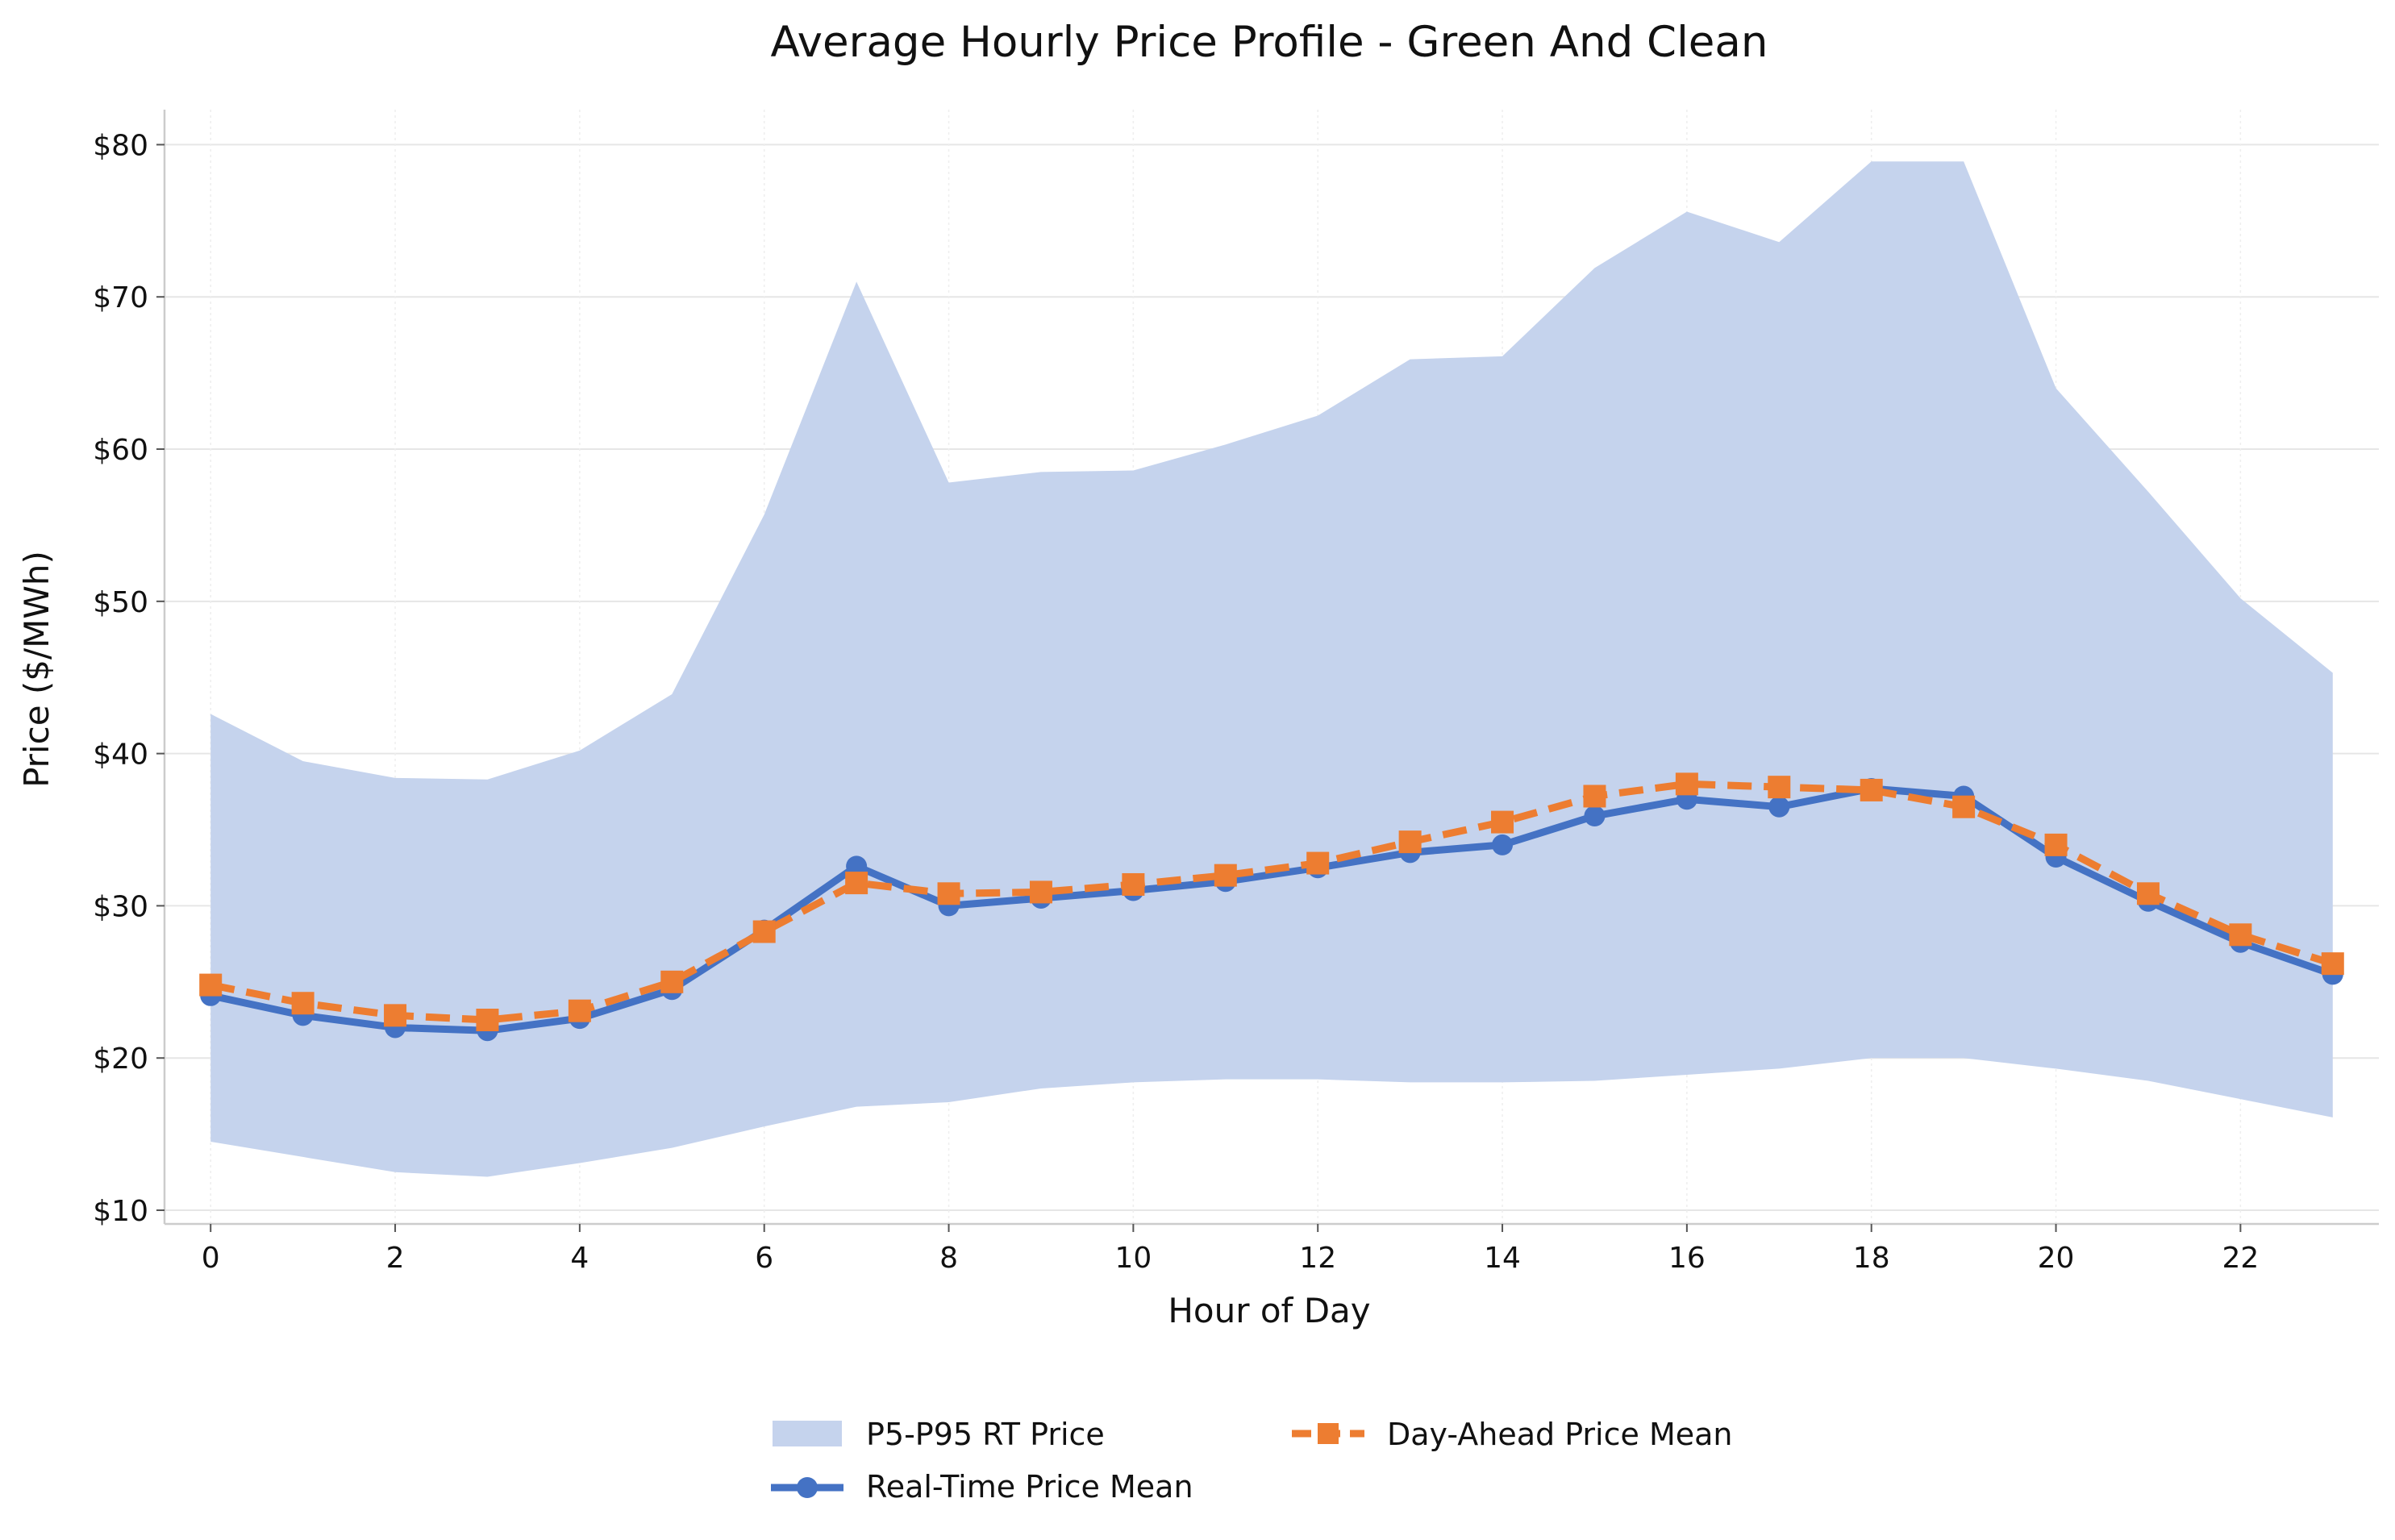 This screenshot has height=1540, width=2395. What do you see at coordinates (1687, 1258) in the screenshot?
I see `x-tick-label: 16` at bounding box center [1687, 1258].